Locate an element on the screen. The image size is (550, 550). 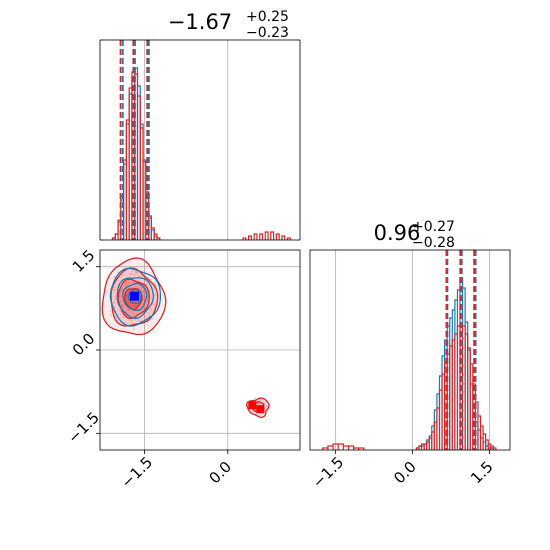
joint-blue-center-marker is located at coordinates (134, 296).